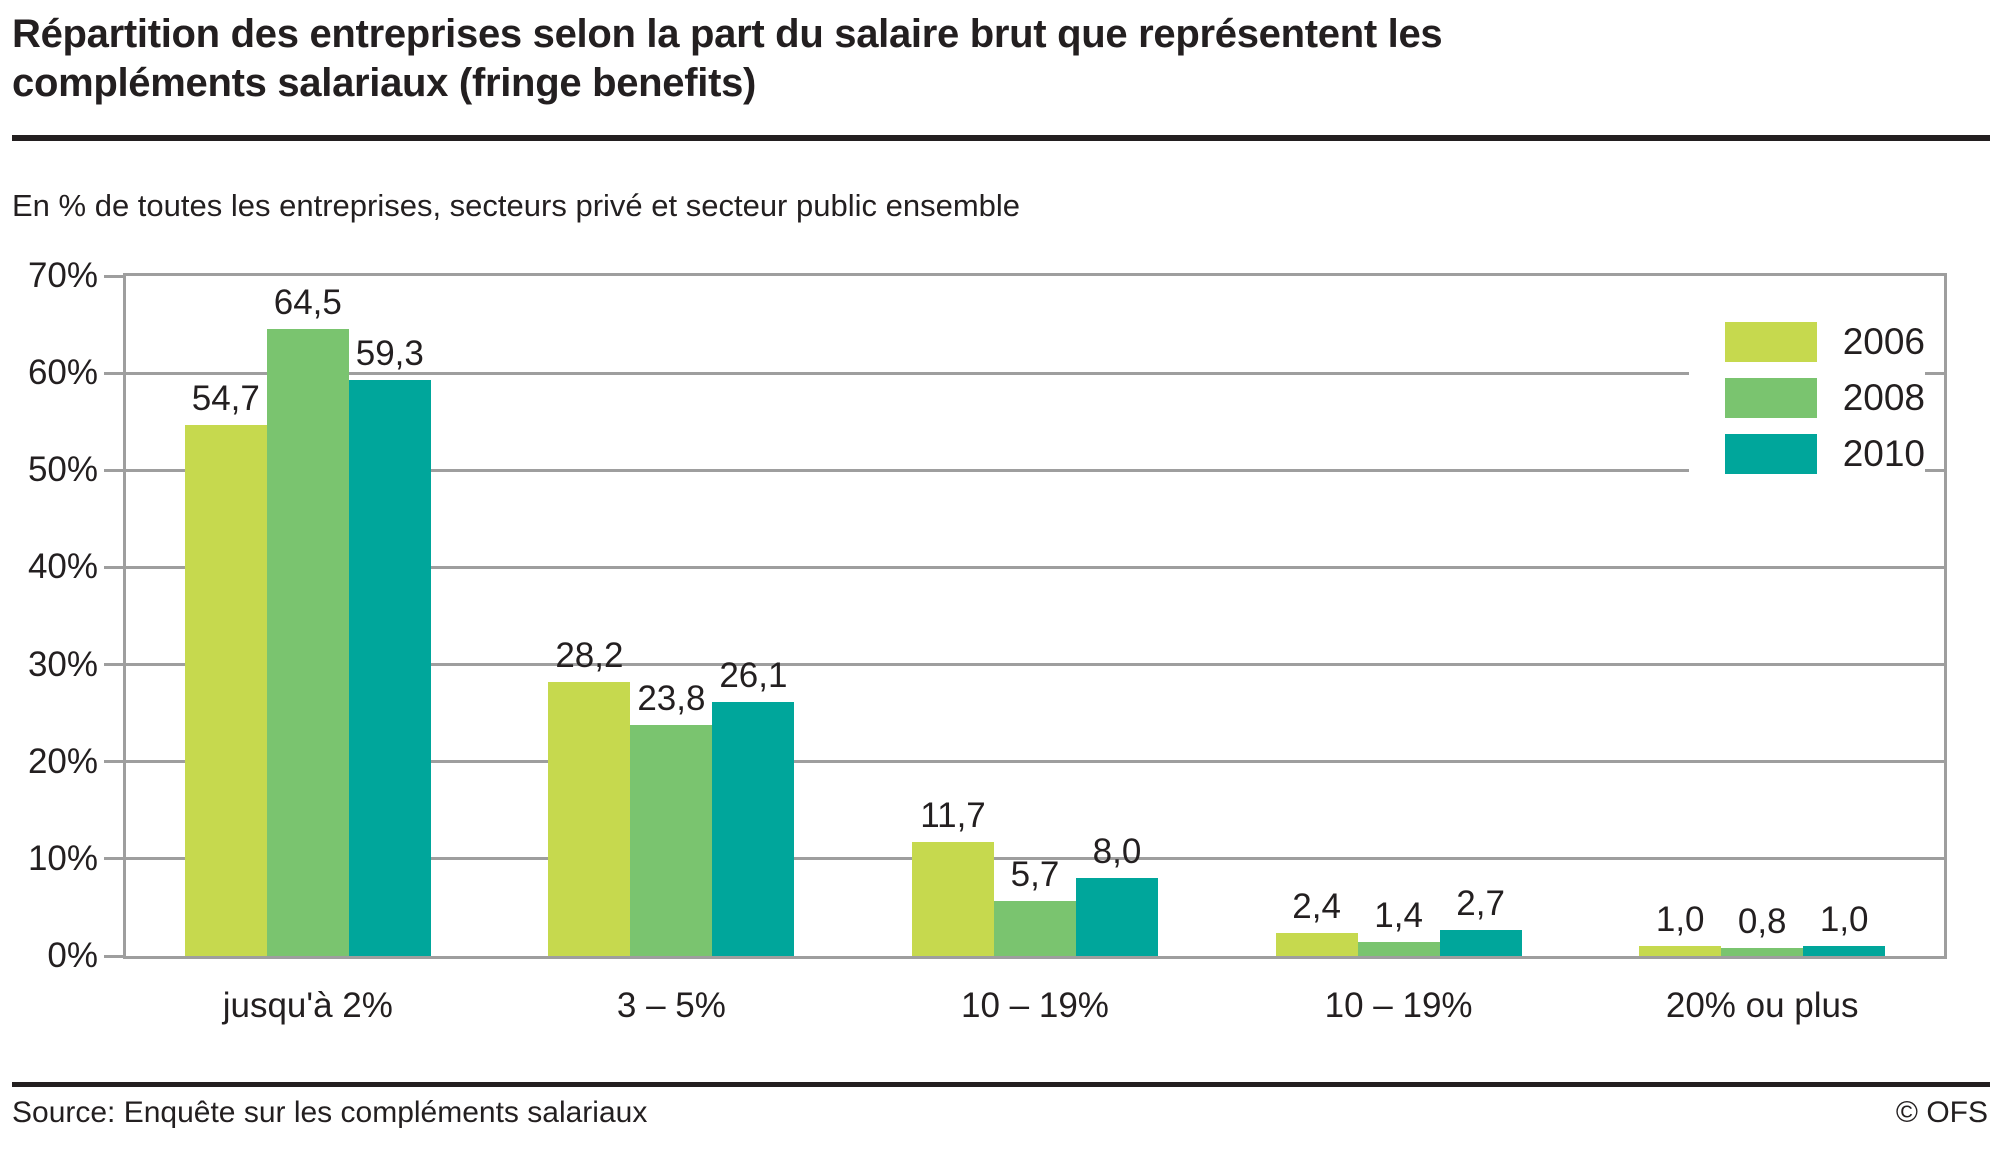 Image resolution: width=2002 pixels, height=1151 pixels. Describe the element at coordinates (1001, 1084) in the screenshot. I see `footer-rule` at that location.